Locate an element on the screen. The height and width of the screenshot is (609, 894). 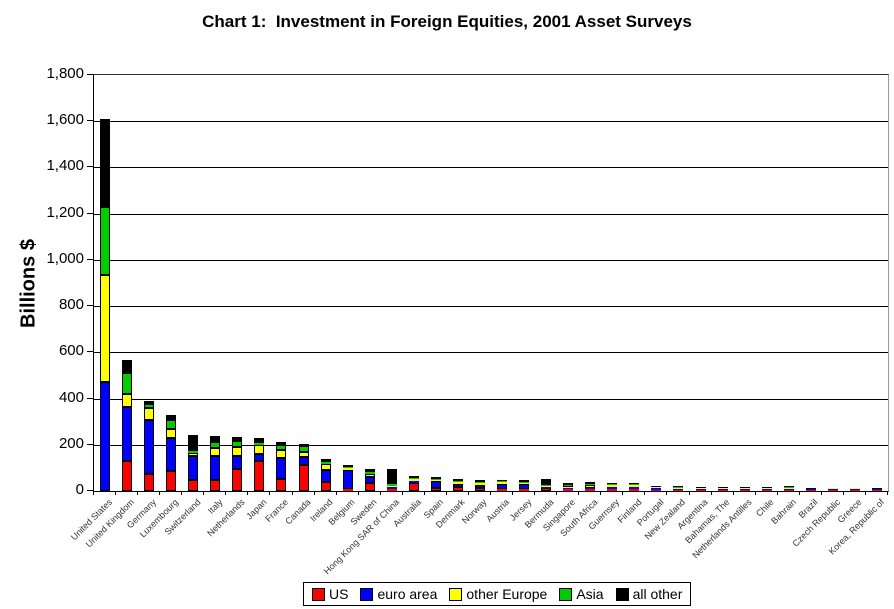
x-tick-label: Czech Republic is located at coordinates (816, 523).